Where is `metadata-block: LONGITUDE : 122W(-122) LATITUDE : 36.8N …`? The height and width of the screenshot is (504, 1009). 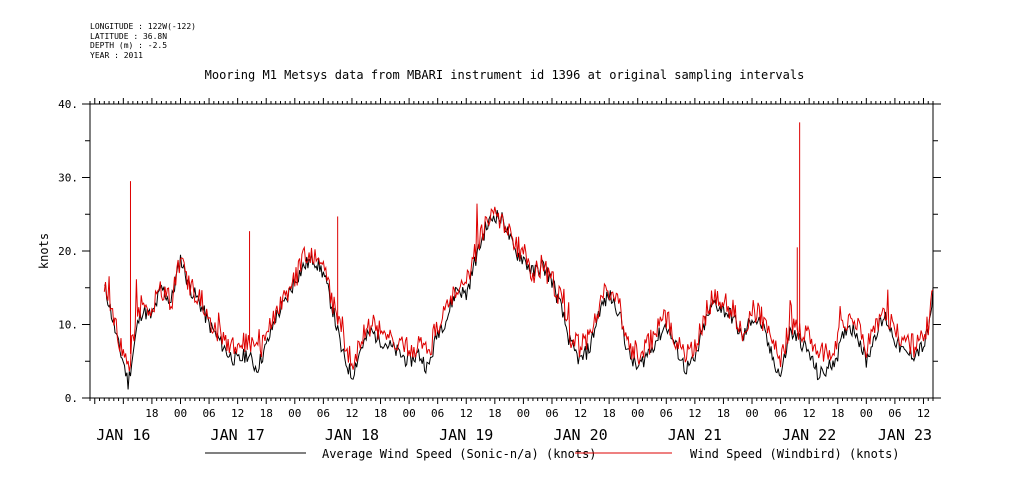 metadata-block: LONGITUDE : 122W(-122) LATITUDE : 36.8N … is located at coordinates (143, 41).